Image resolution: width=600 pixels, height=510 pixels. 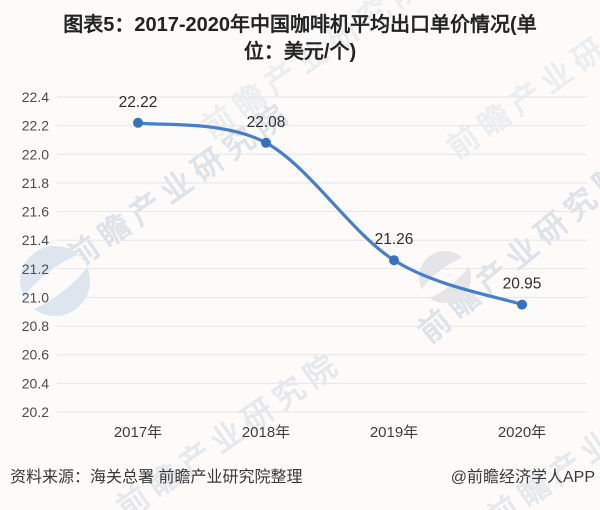 What do you see at coordinates (266, 122) in the screenshot?
I see `data-point-label: 22.08` at bounding box center [266, 122].